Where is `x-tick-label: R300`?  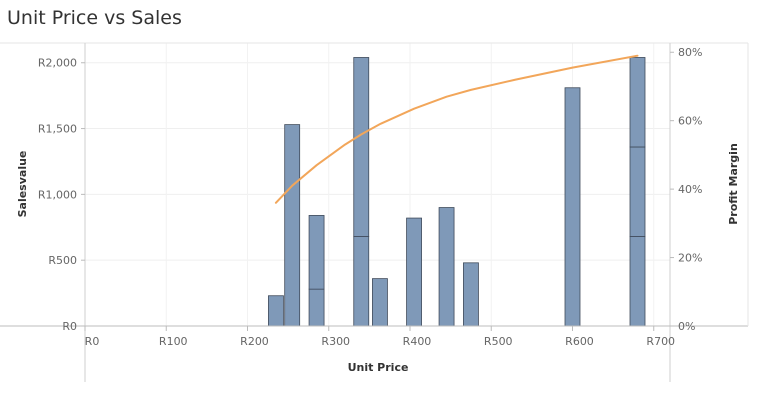 x-tick-label: R300 is located at coordinates (335, 341).